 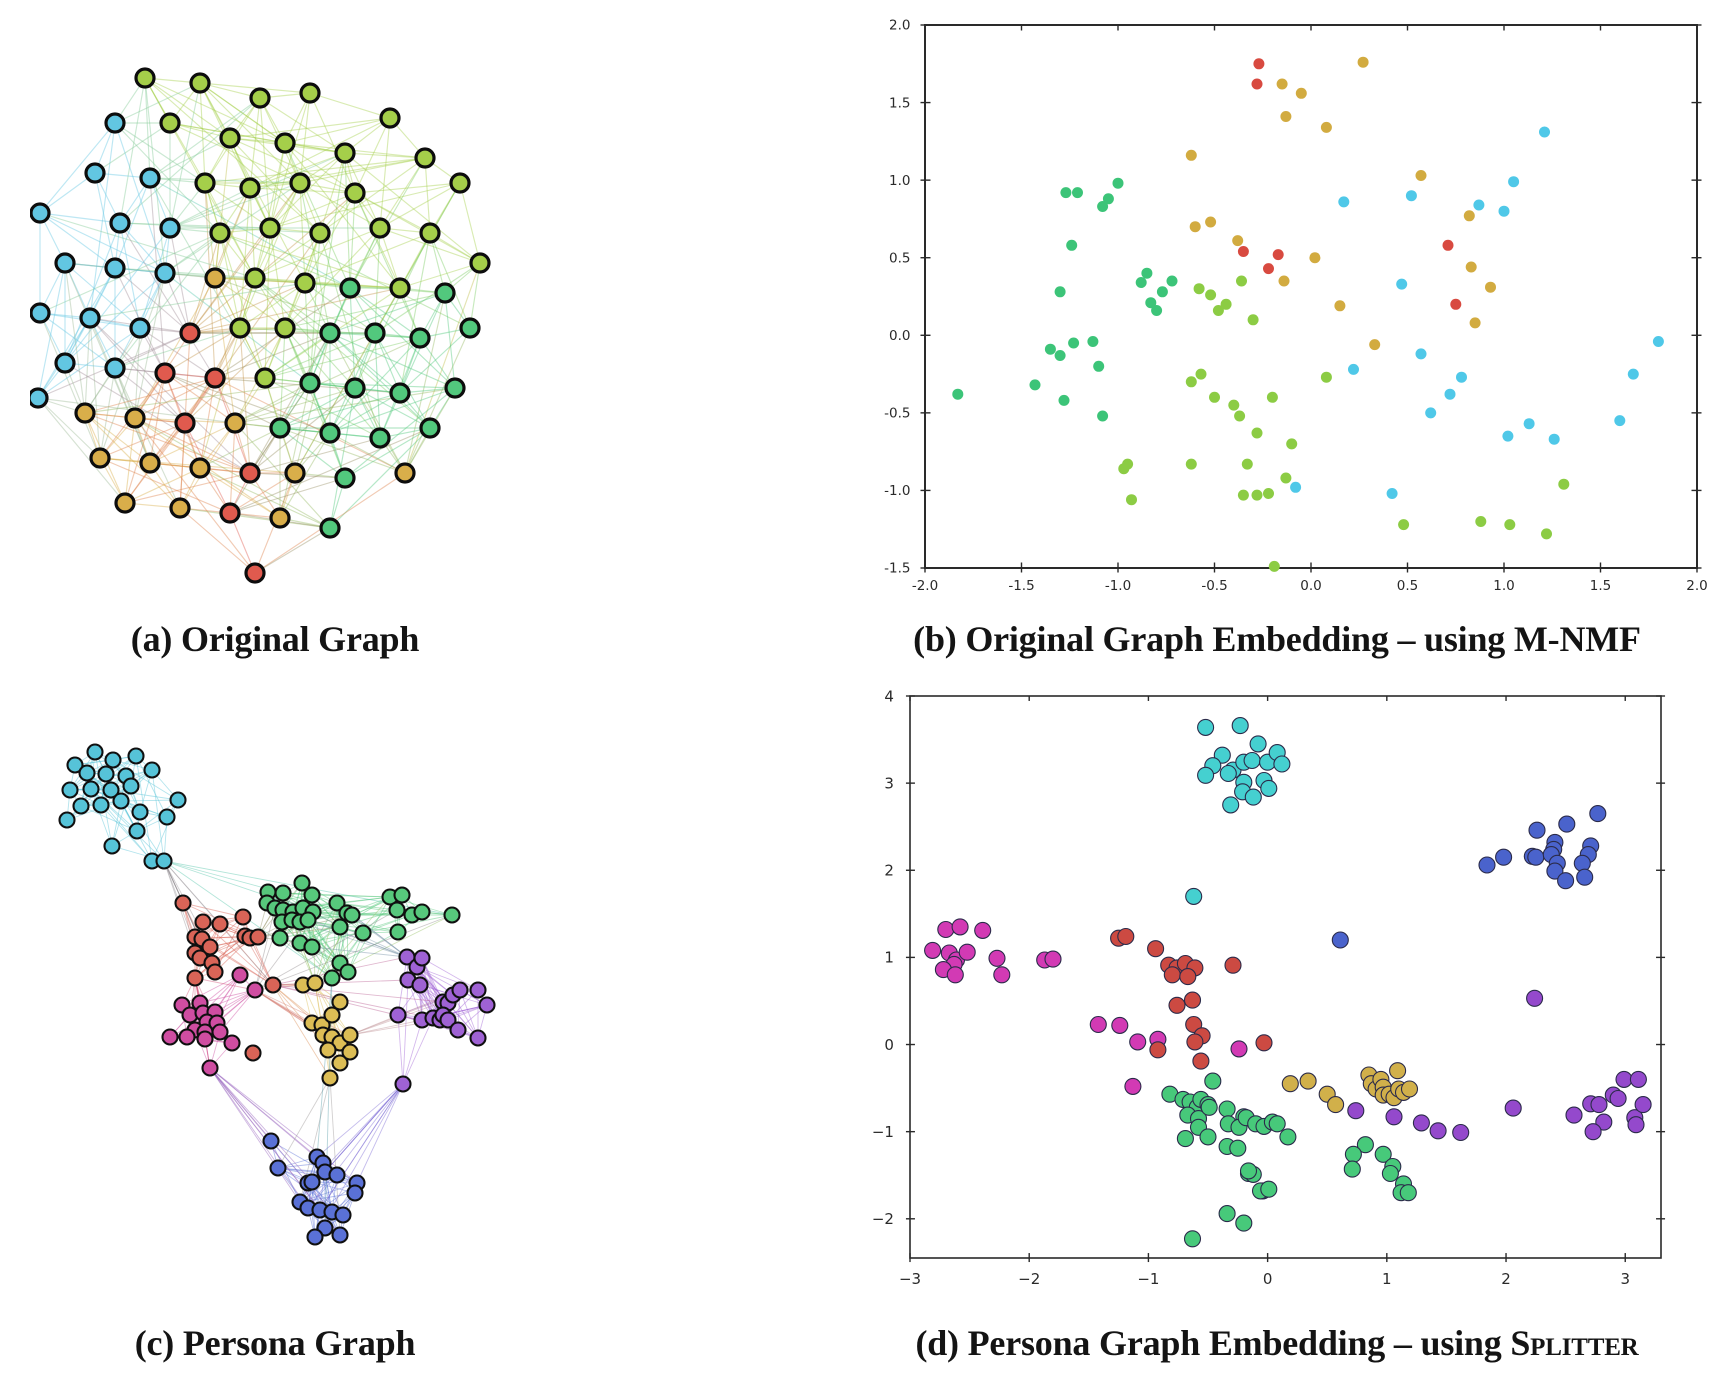 I want to click on scatter-point-magenta, so click(x=960, y=927).